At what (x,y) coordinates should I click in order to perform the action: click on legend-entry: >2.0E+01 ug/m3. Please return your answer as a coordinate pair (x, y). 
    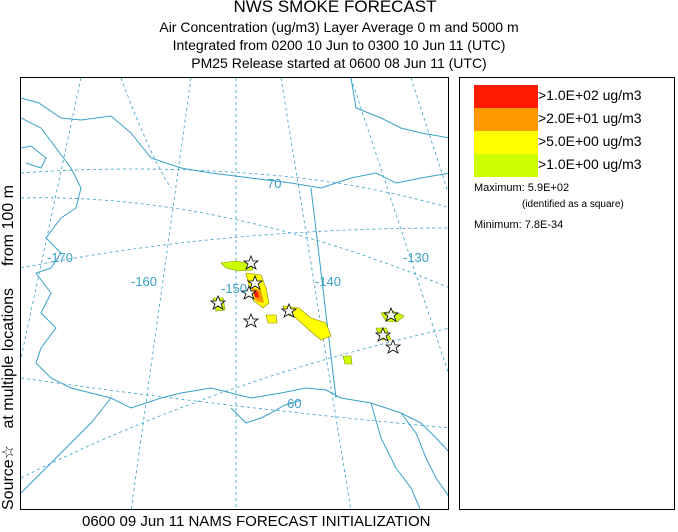
    Looking at the image, I should click on (574, 119).